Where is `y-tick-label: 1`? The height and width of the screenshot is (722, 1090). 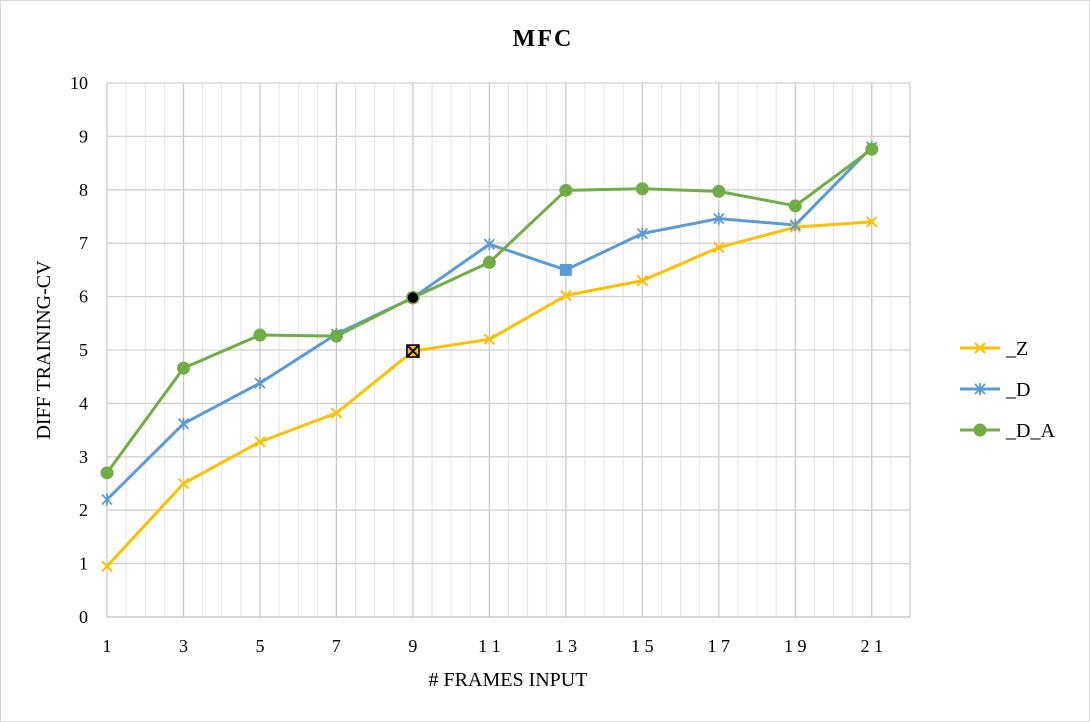 y-tick-label: 1 is located at coordinates (83, 564).